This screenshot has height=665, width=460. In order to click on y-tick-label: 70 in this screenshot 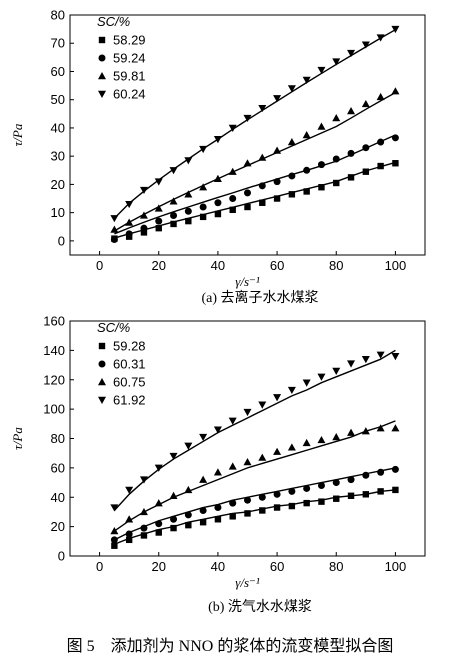, I will do `click(58, 43)`.